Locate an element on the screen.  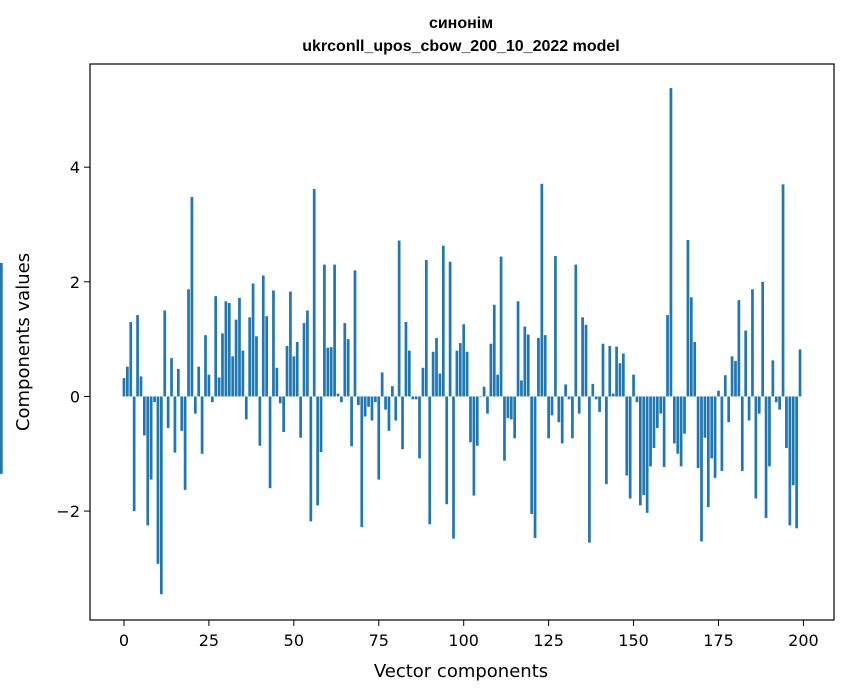
x-axis-ticks: 0 25 50 75 100 125 150 175 200 is located at coordinates (469, 635).